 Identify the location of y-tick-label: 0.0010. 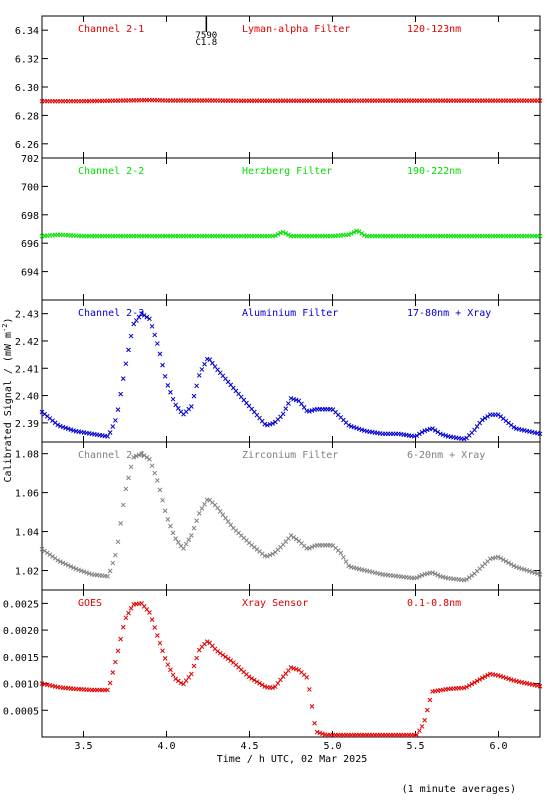
(21, 685).